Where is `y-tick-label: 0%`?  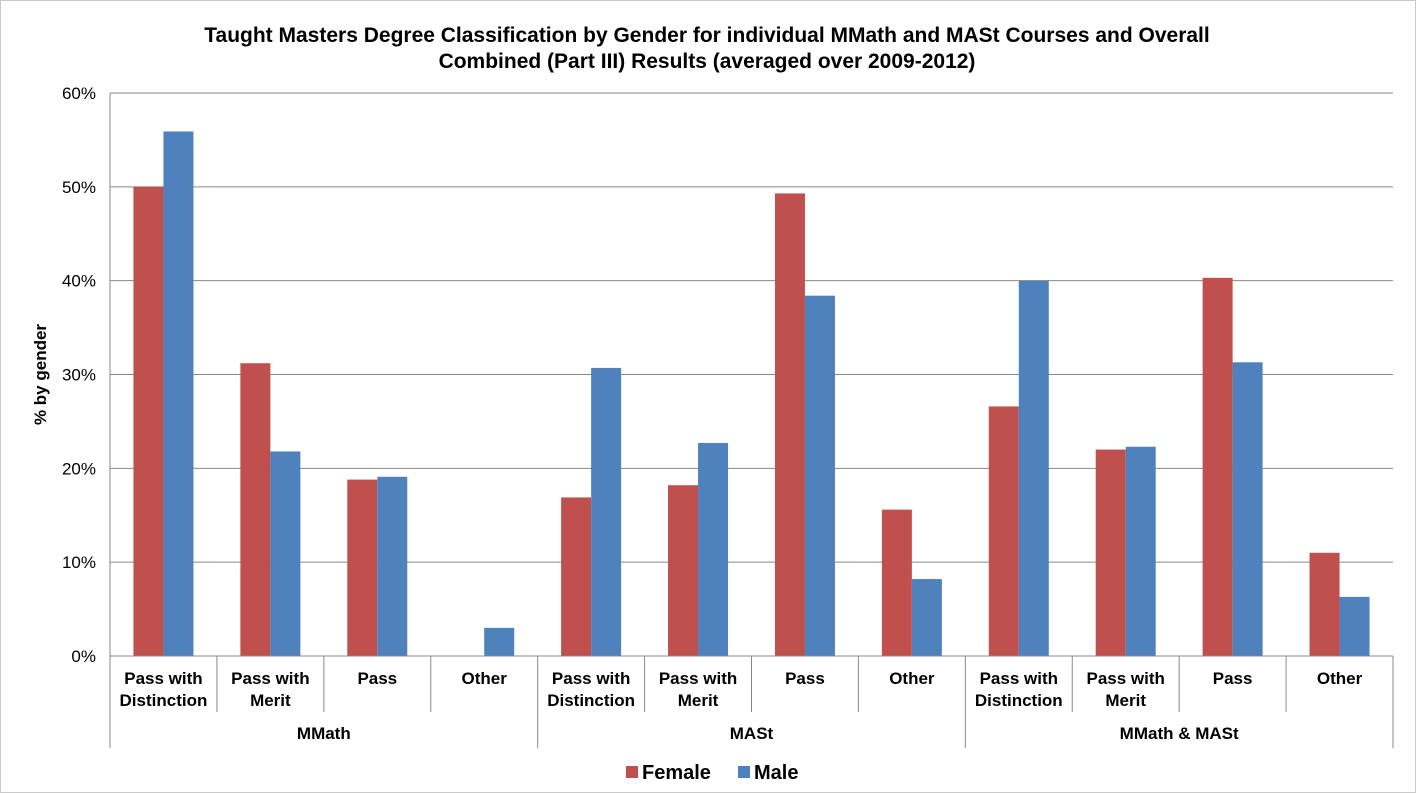
y-tick-label: 0% is located at coordinates (83, 656).